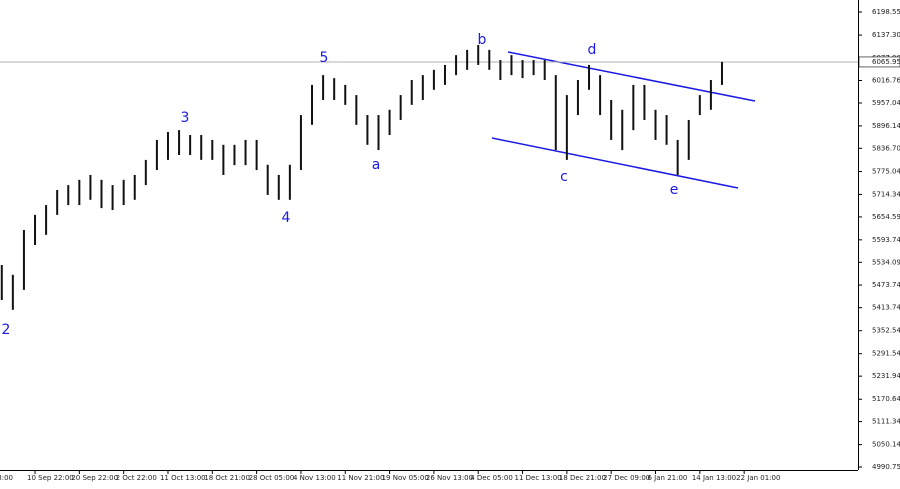  I want to click on wave-label: d, so click(592, 50).